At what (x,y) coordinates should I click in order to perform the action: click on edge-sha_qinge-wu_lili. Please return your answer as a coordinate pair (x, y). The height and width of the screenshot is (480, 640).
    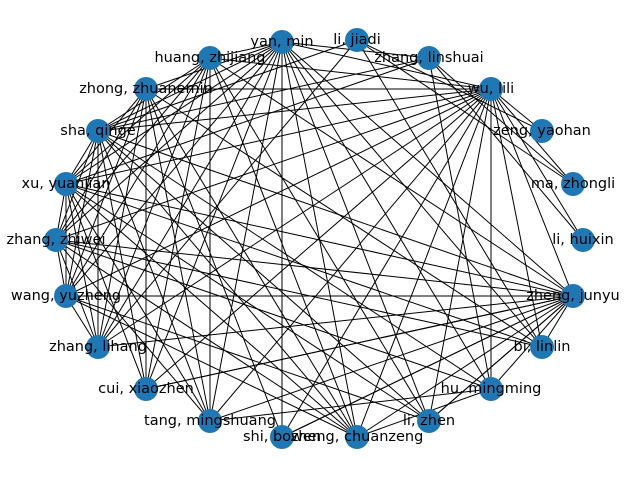
    Looking at the image, I should click on (294, 110).